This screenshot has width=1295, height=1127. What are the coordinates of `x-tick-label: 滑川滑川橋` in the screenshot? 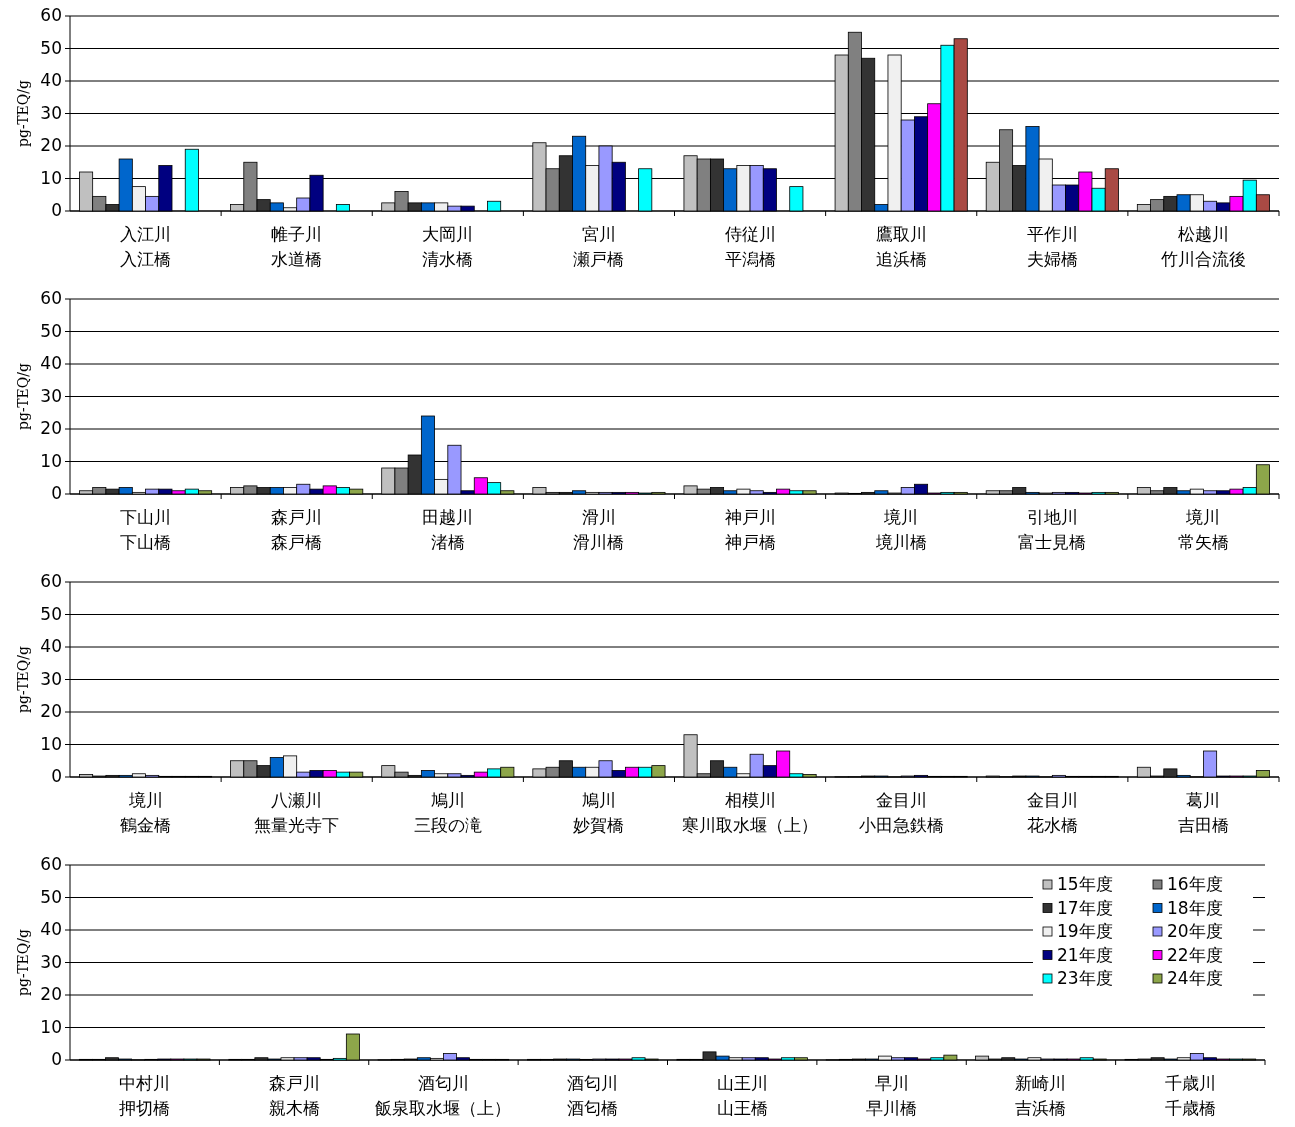 It's located at (599, 529).